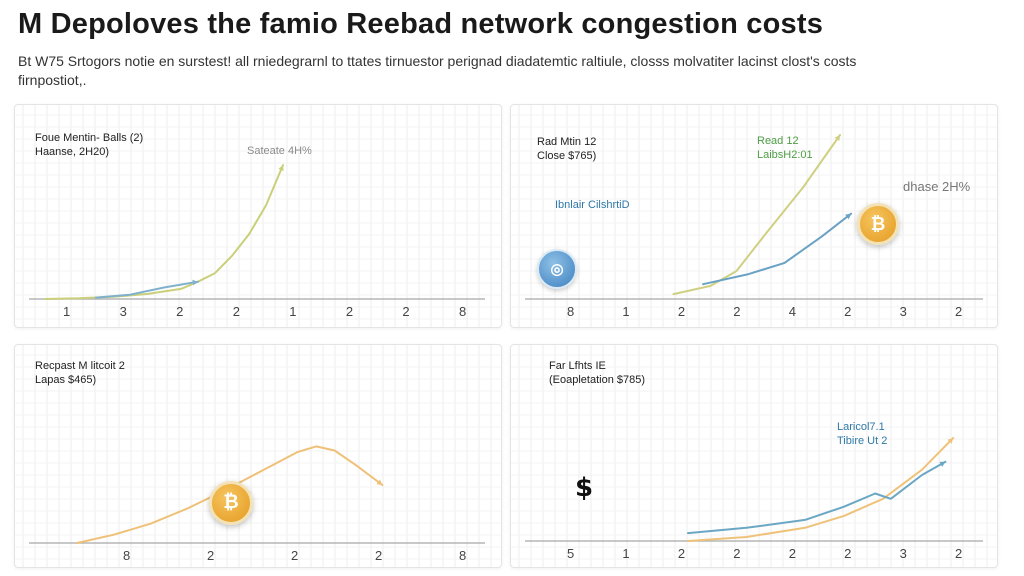 Image resolution: width=1024 pixels, height=576 pixels. I want to click on chart-1-label-2: Haanse, 2H20), so click(72, 152).